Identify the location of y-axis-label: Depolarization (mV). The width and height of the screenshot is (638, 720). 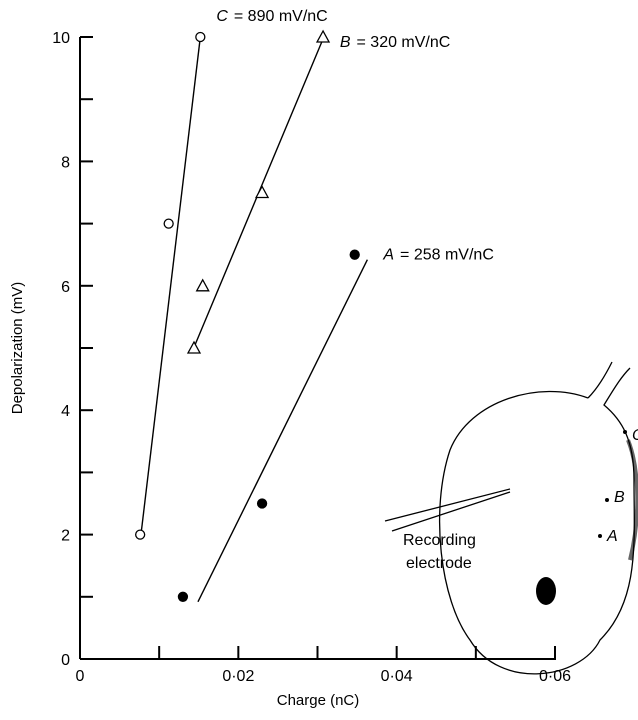
(17, 348).